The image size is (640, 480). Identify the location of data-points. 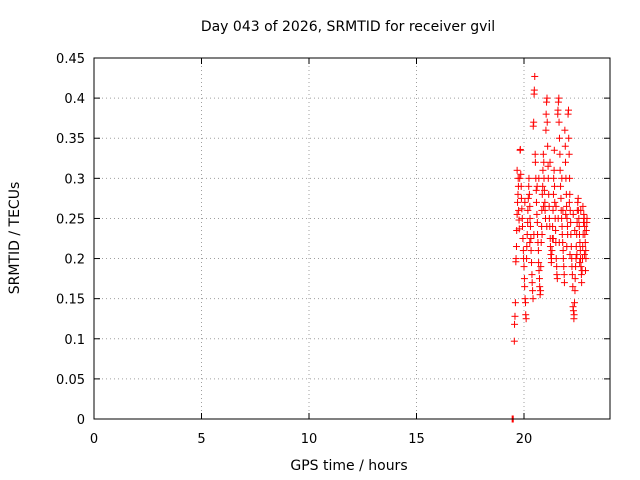
(549, 247).